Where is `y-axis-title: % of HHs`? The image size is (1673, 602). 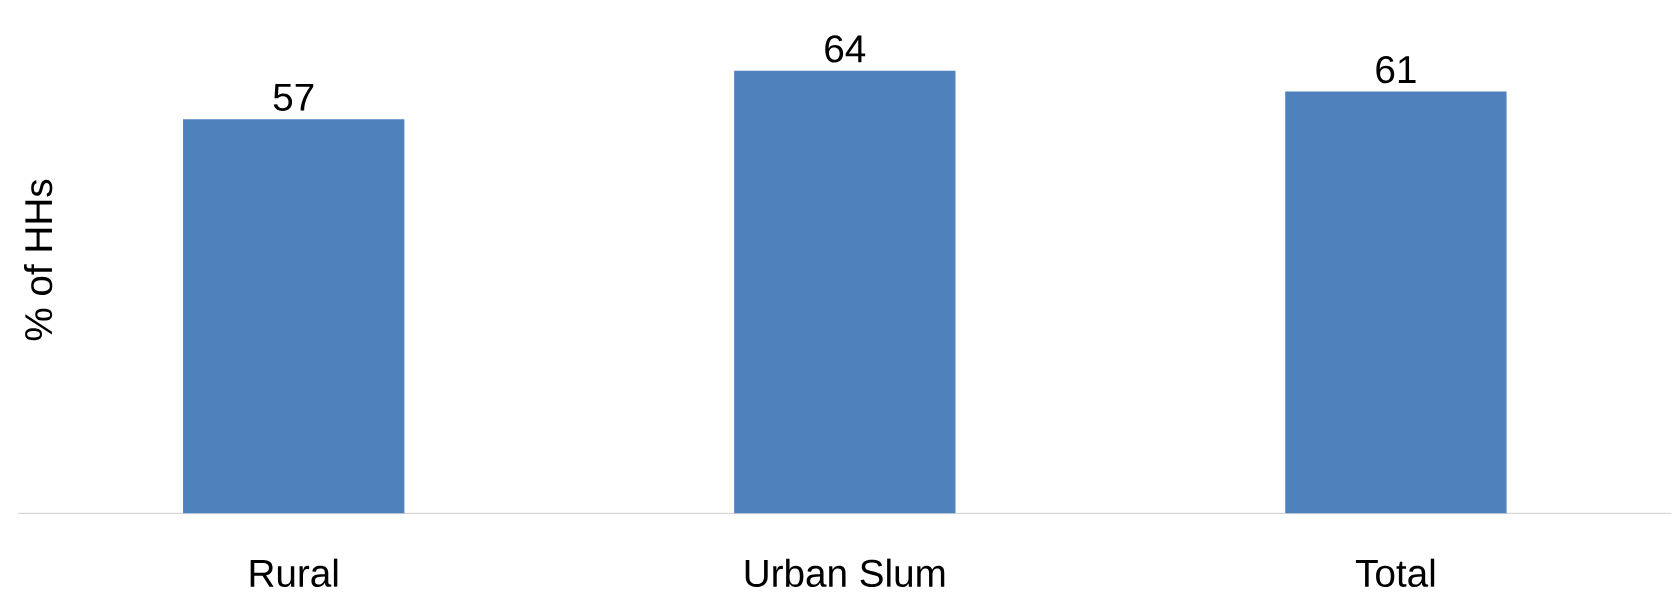
y-axis-title: % of HHs is located at coordinates (38, 260).